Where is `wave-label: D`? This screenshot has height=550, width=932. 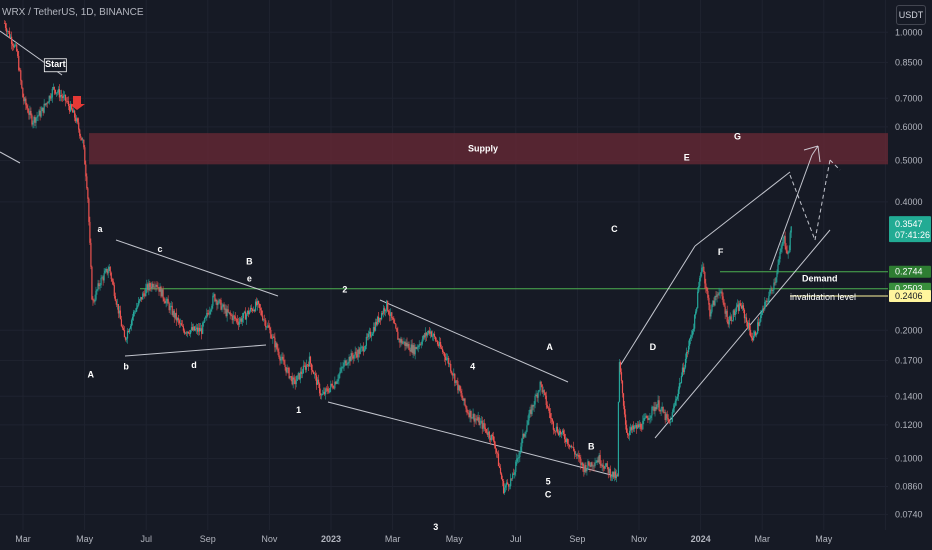
wave-label: D is located at coordinates (653, 347).